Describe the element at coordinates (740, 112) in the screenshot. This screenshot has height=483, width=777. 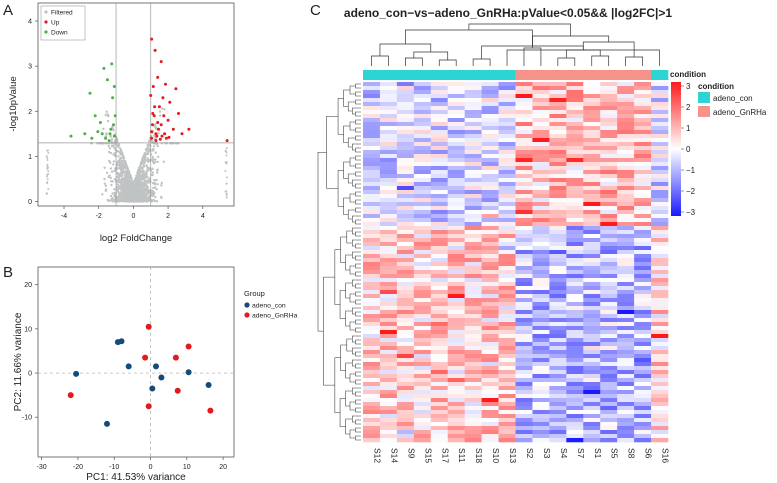
I see `condition-legend-gnrha-label: adeno_GnRHa` at that location.